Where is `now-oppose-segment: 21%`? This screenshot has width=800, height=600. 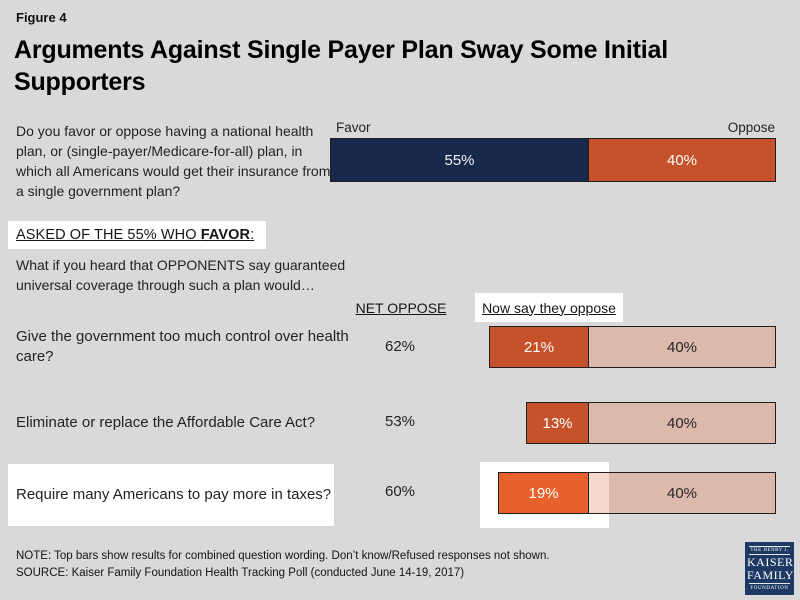
now-oppose-segment: 21% is located at coordinates (539, 347).